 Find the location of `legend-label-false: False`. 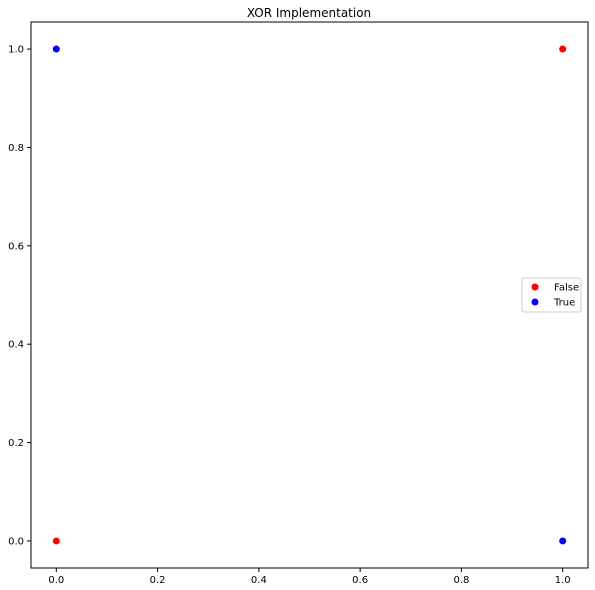

legend-label-false: False is located at coordinates (566, 288).